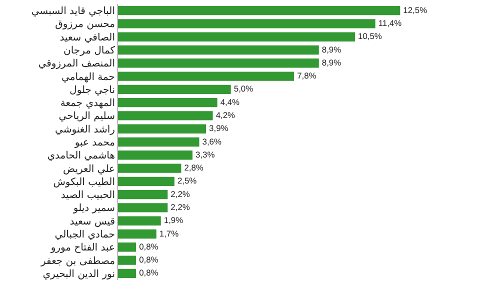  Describe the element at coordinates (206, 154) in the screenshot. I see `data-label: 3,3%` at that location.